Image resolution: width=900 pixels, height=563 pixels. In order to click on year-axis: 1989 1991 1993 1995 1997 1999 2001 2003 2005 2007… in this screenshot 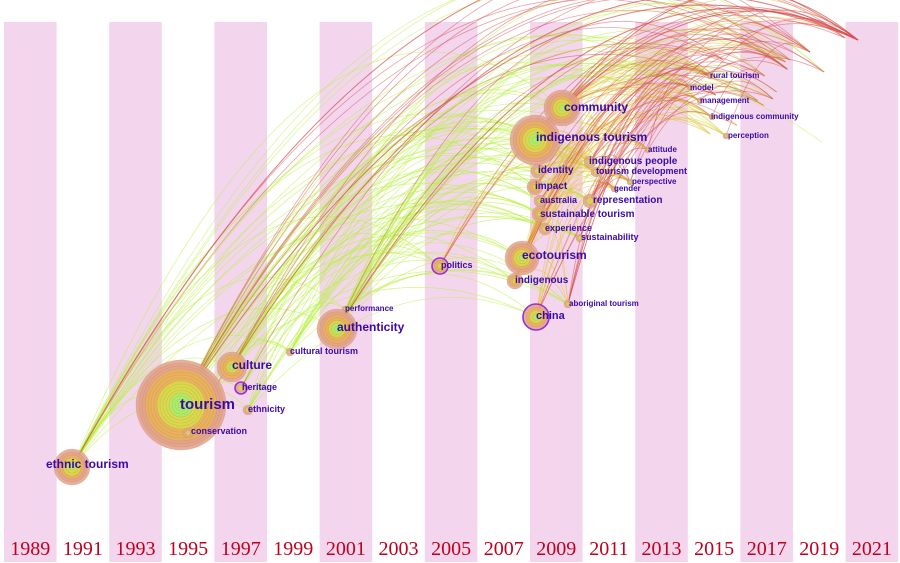, I will do `click(451, 549)`.